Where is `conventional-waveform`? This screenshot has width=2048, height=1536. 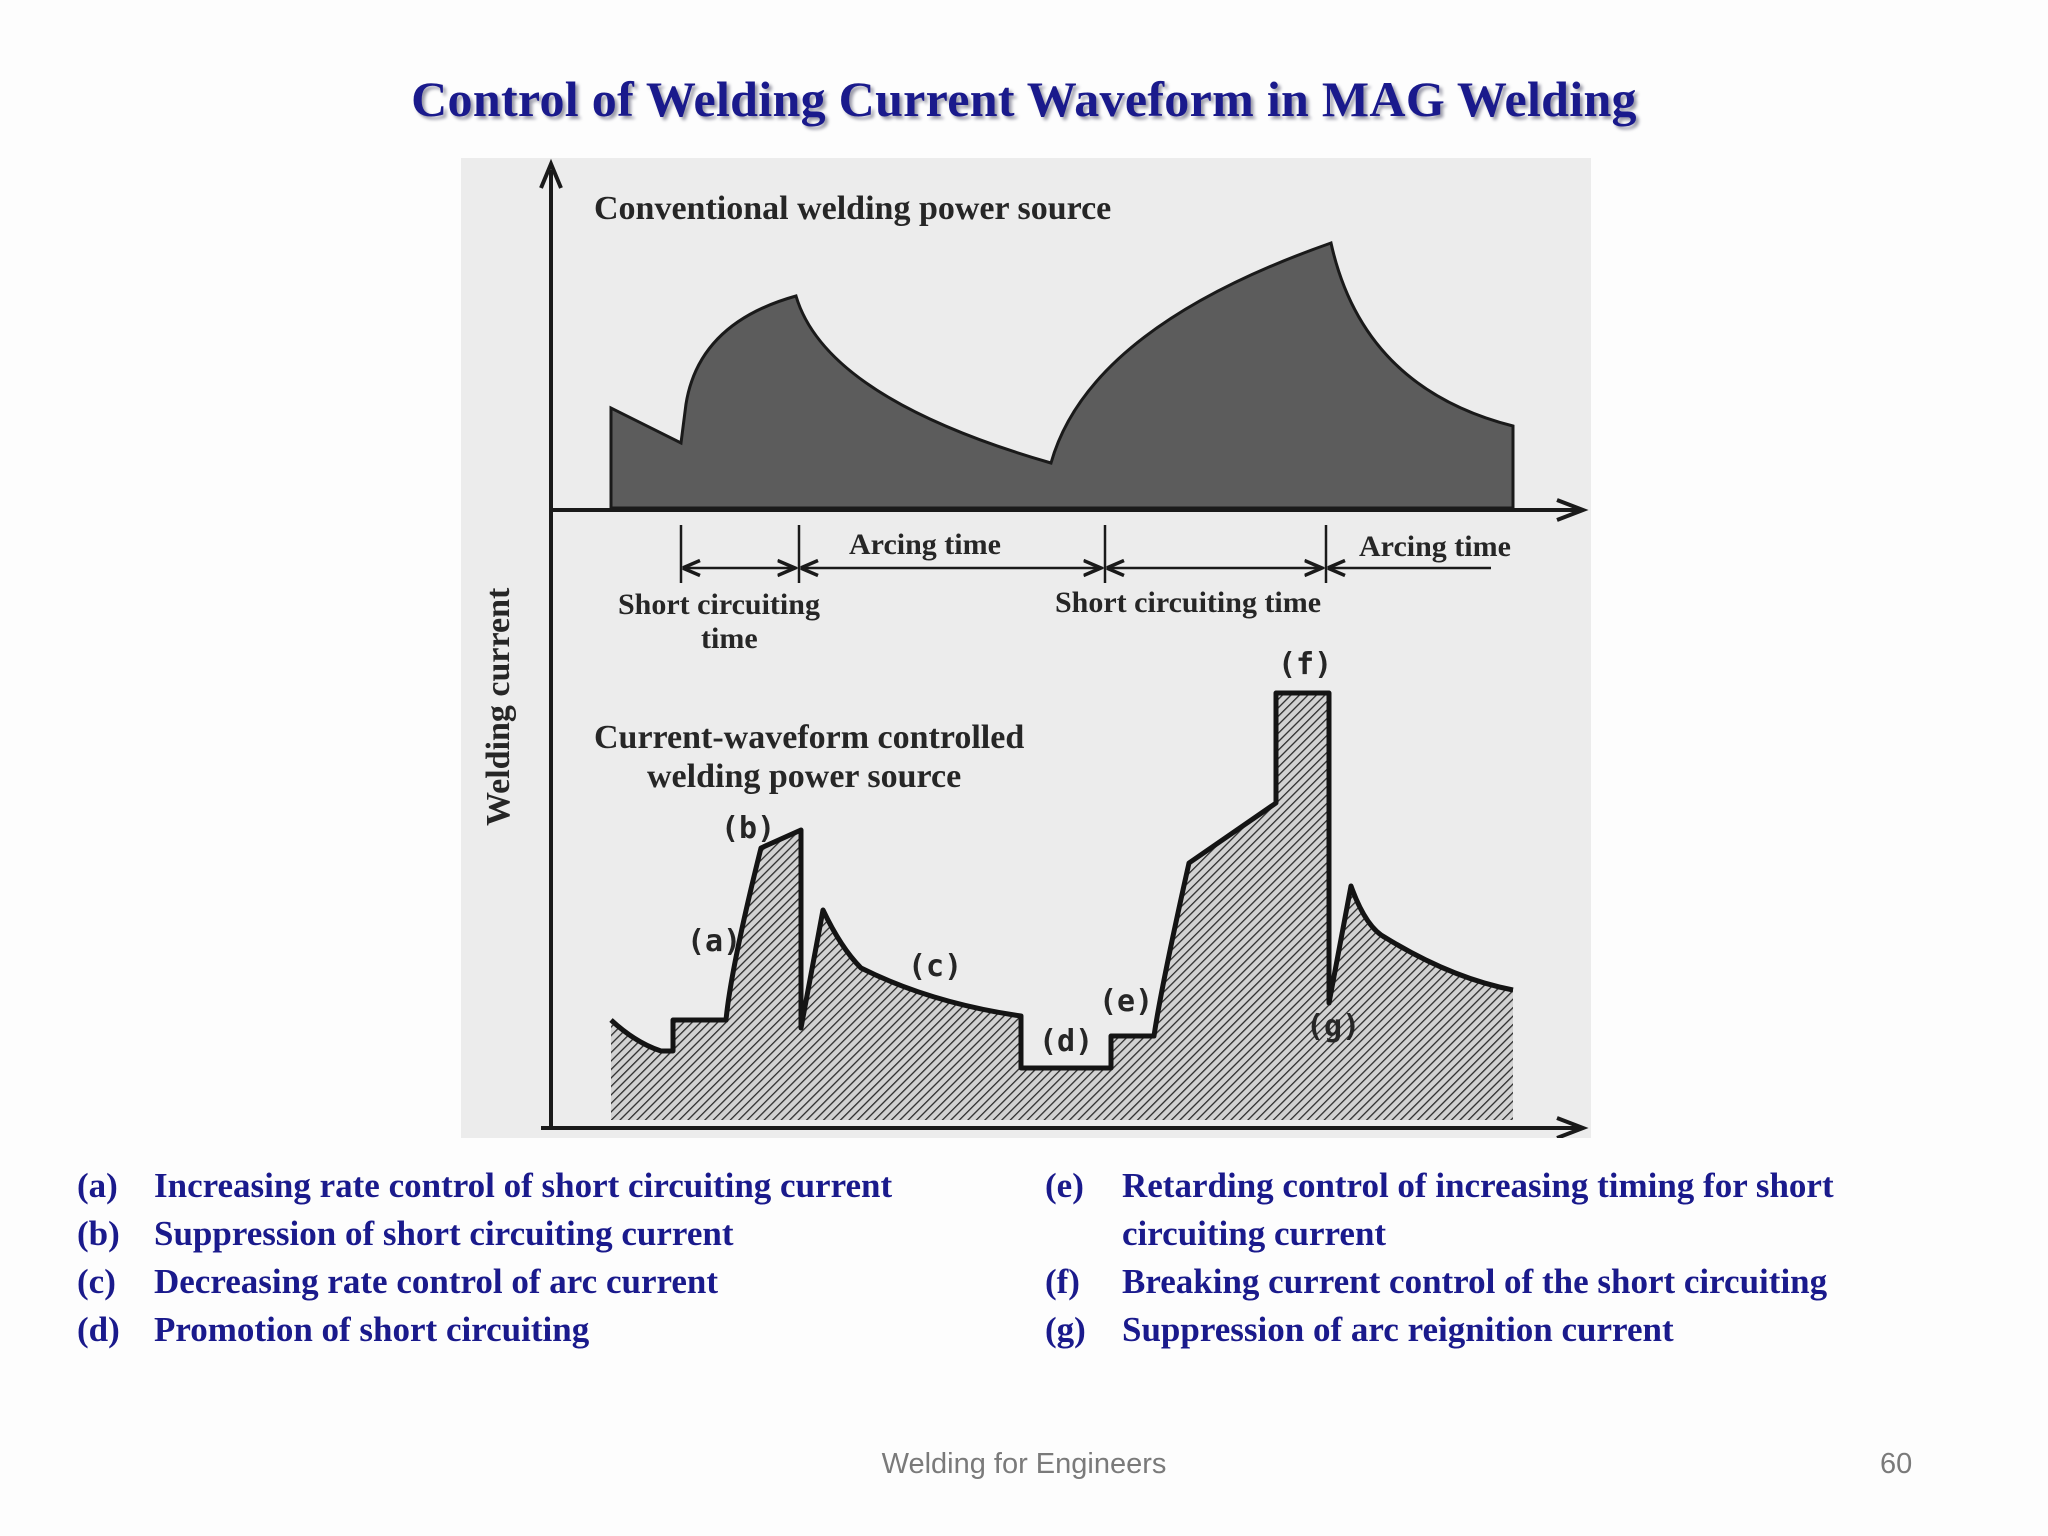 conventional-waveform is located at coordinates (1062, 375).